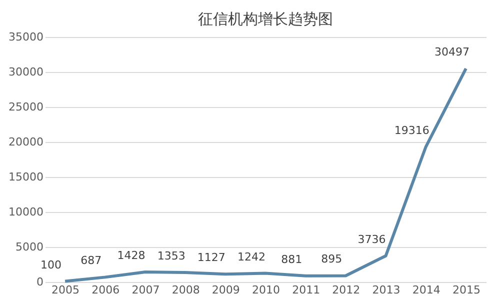  Describe the element at coordinates (26, 107) in the screenshot. I see `y-tick-label: 25000` at that location.